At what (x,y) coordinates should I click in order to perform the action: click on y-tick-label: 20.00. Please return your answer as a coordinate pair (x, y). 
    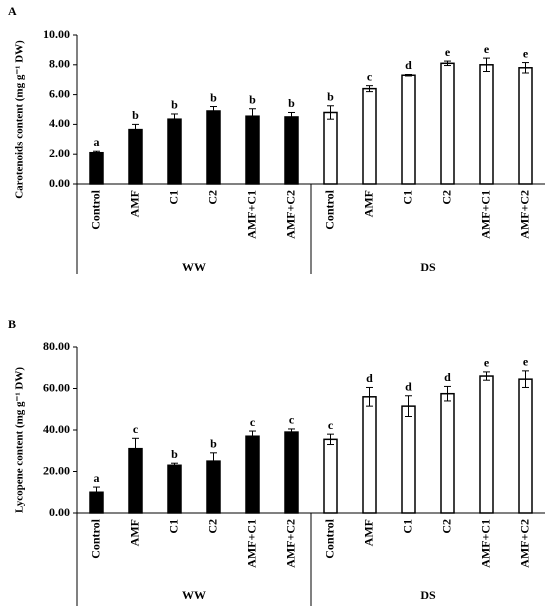
    Looking at the image, I should click on (56, 470).